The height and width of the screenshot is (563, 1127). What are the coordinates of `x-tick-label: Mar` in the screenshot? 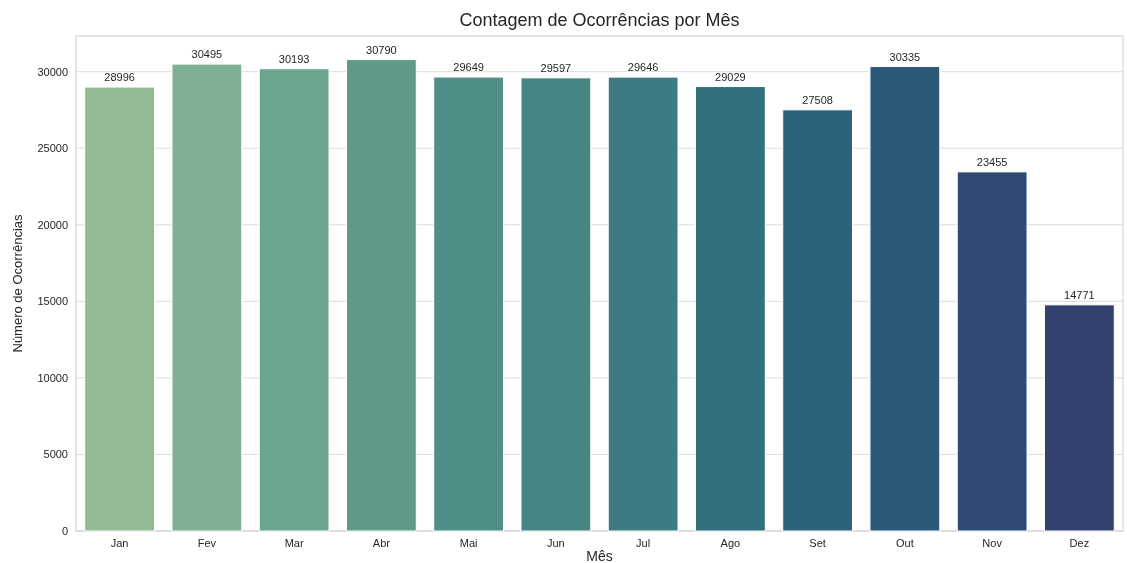 It's located at (294, 543).